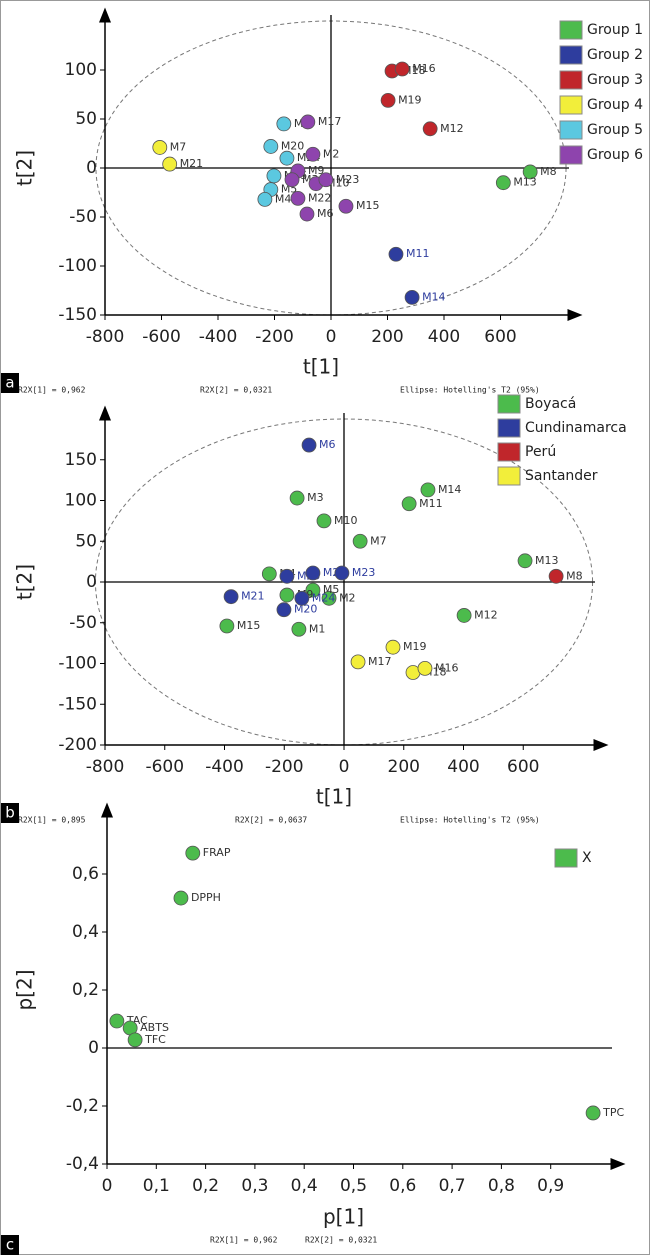 This screenshot has height=1255, width=650. Describe the element at coordinates (402, 1186) in the screenshot. I see `x-tick-label: 0,6` at that location.